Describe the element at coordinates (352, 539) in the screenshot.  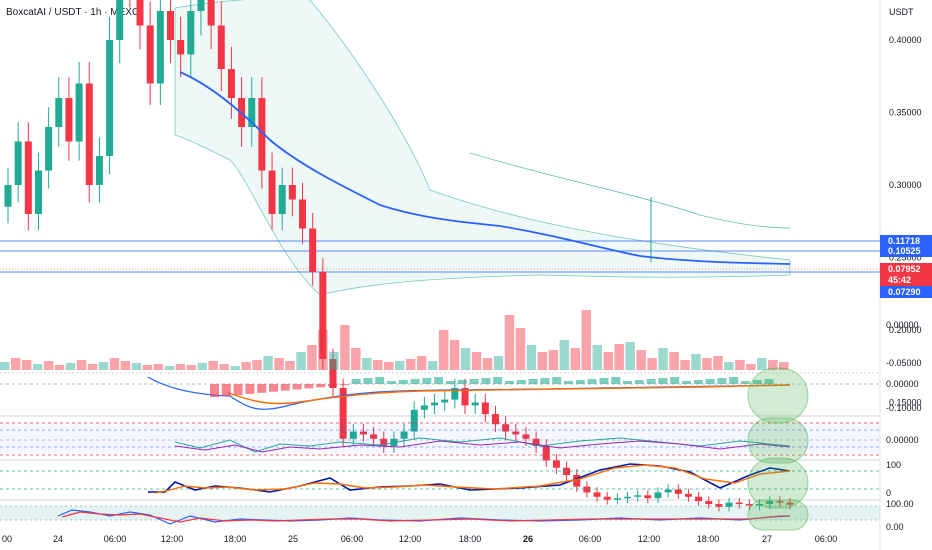
I see `time-tick-6: 06:00` at that location.